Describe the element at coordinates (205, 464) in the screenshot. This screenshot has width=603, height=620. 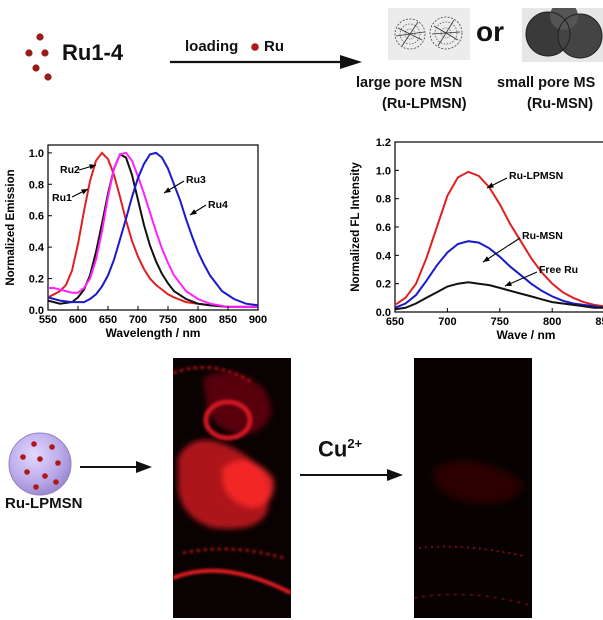
I see `scheme-bottom` at that location.